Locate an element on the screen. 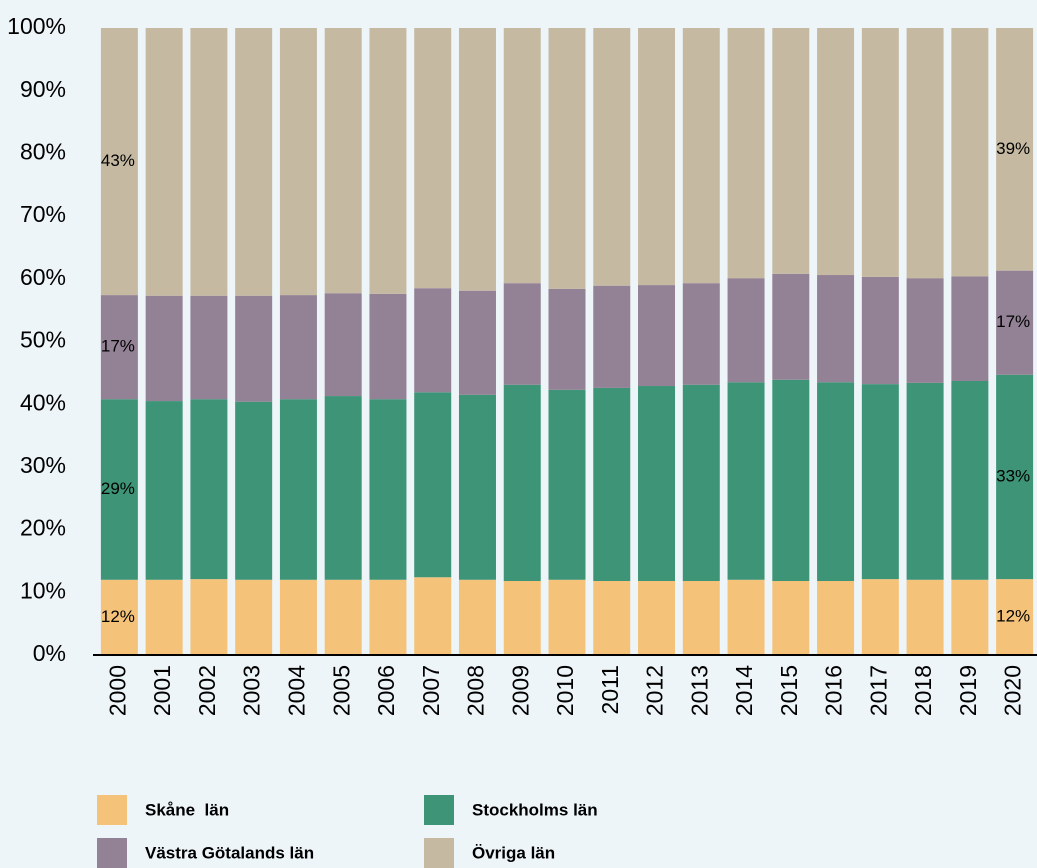 Image resolution: width=1037 pixels, height=868 pixels. legend-label: Stockholms län is located at coordinates (535, 809).